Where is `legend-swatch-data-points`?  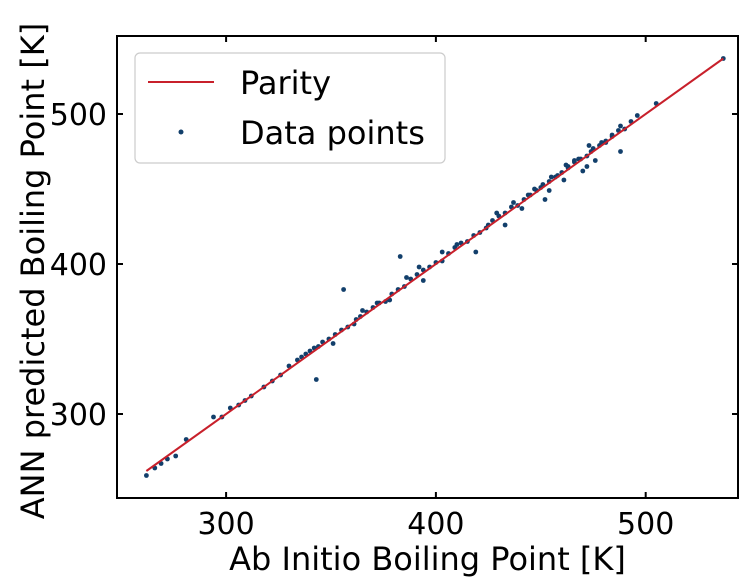
legend-swatch-data-points is located at coordinates (181, 132).